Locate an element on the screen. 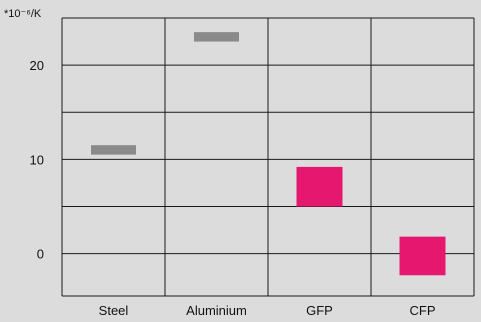  range-bar-cfp is located at coordinates (422, 256).